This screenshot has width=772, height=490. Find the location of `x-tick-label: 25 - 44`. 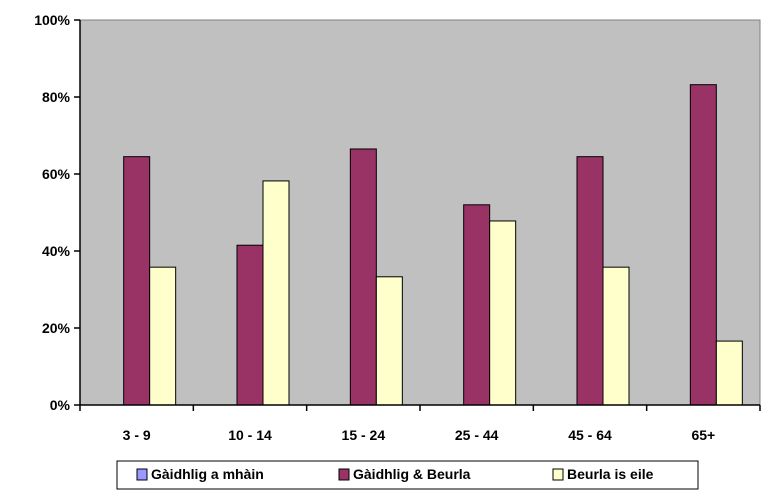

x-tick-label: 25 - 44 is located at coordinates (477, 435).